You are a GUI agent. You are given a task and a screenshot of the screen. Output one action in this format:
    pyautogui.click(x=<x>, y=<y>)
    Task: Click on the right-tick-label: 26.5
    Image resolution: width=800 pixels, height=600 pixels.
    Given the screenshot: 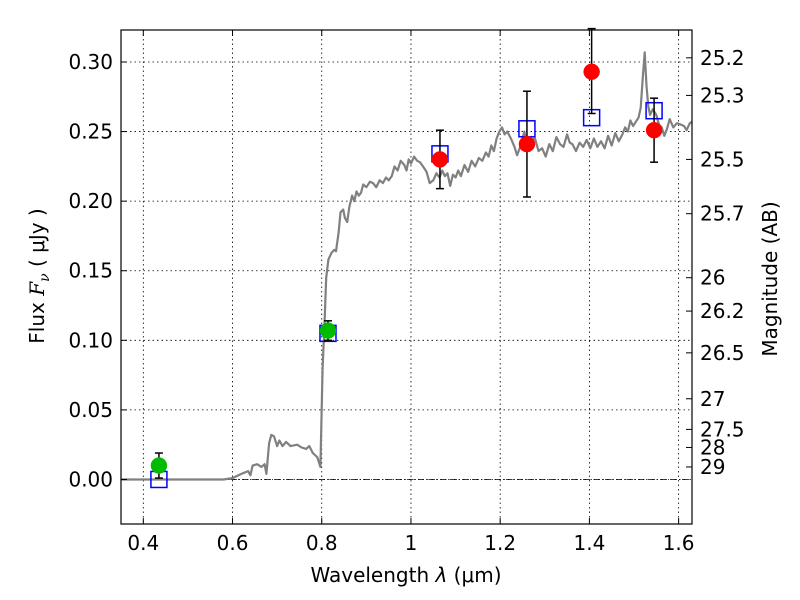 What is the action you would take?
    pyautogui.click(x=722, y=353)
    